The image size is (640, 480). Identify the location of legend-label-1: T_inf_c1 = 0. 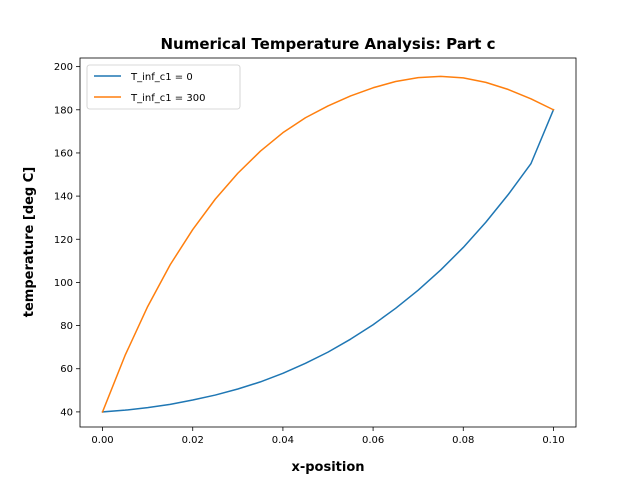
(161, 77).